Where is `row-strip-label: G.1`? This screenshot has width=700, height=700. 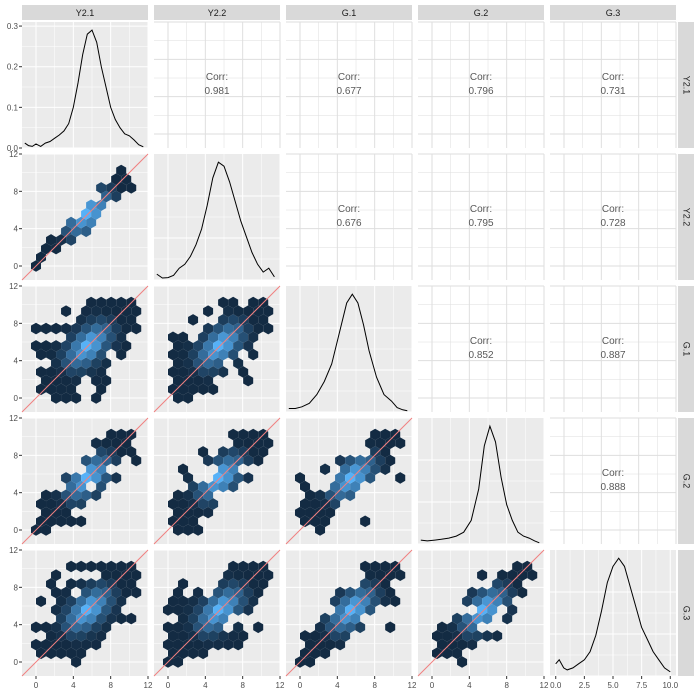
row-strip-label: G.1 is located at coordinates (687, 349).